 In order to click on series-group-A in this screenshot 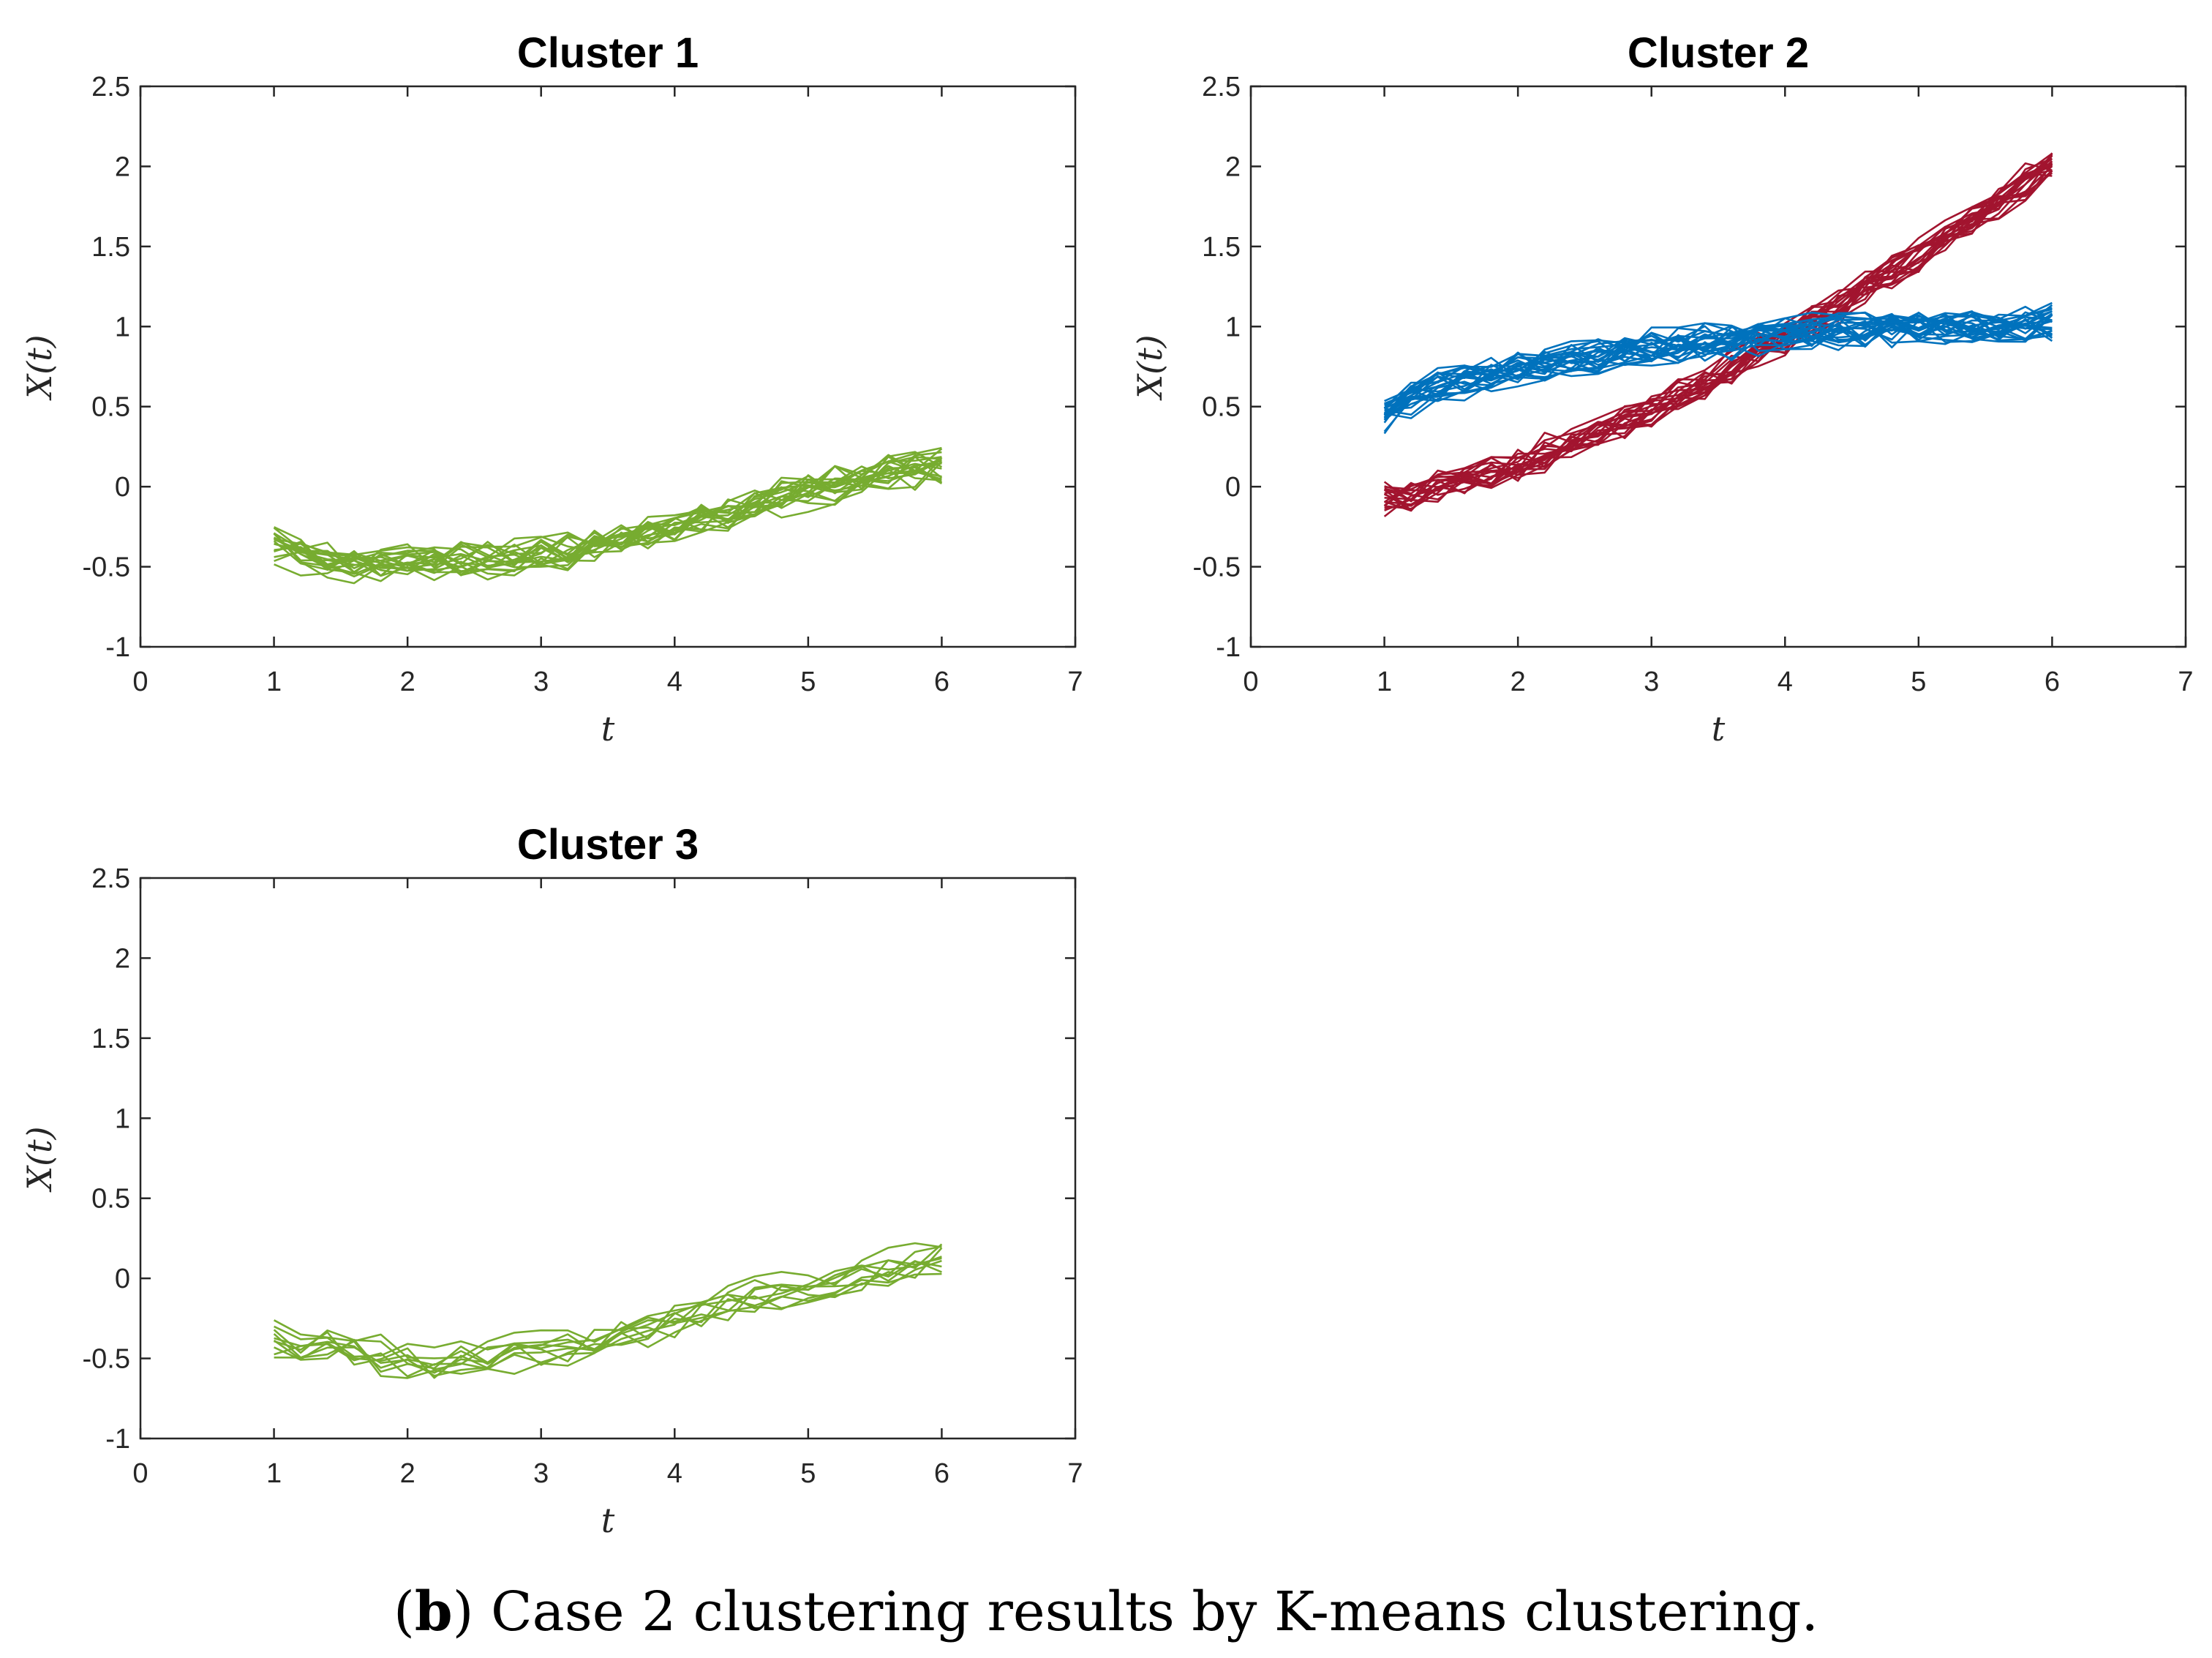, I will do `click(608, 515)`.